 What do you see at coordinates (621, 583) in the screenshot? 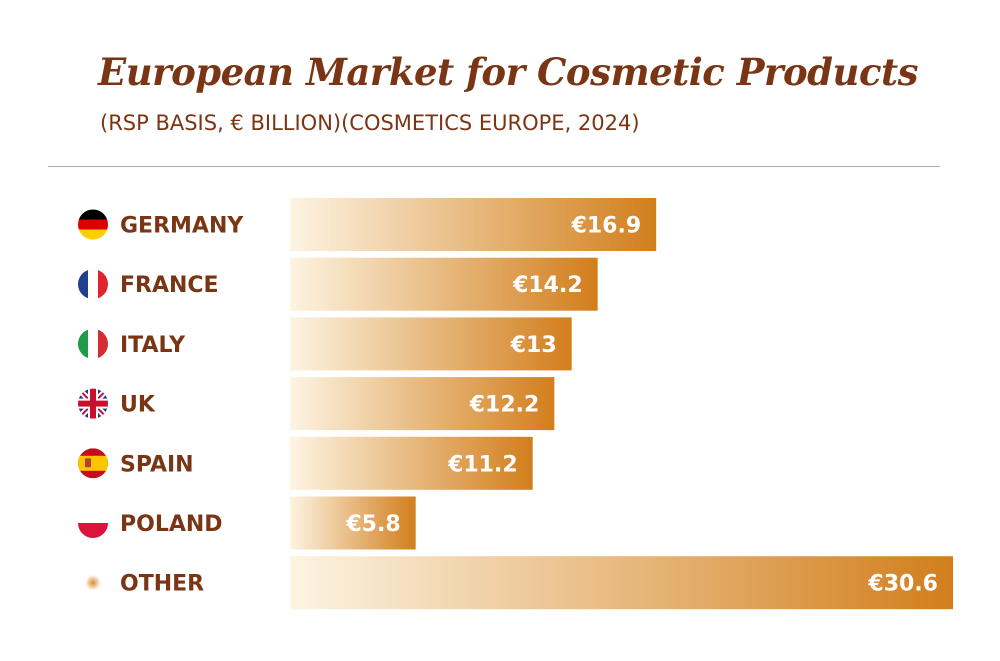
I see `bar-other` at bounding box center [621, 583].